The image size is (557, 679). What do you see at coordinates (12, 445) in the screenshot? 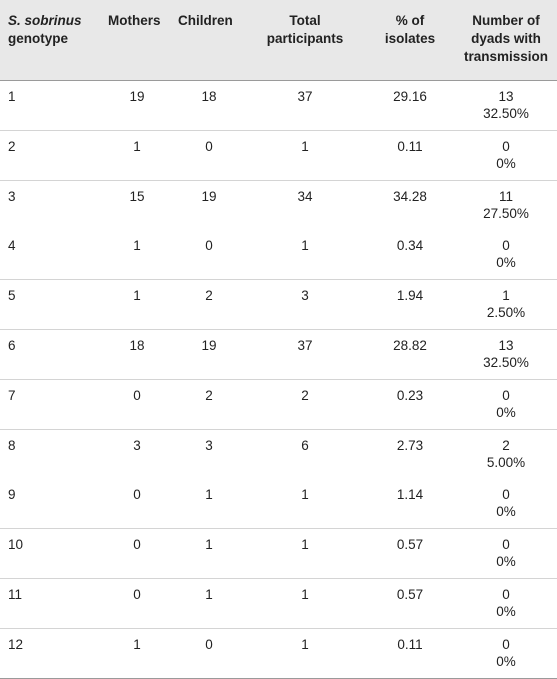
I see `cell-genotype: 8` at bounding box center [12, 445].